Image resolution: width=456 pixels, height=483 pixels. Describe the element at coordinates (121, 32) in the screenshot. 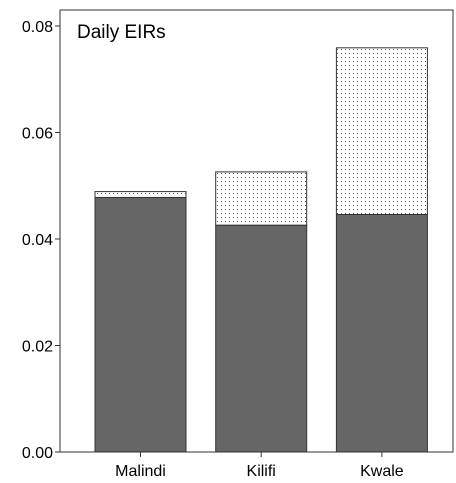

I see `chart-title: Daily EIRs` at that location.